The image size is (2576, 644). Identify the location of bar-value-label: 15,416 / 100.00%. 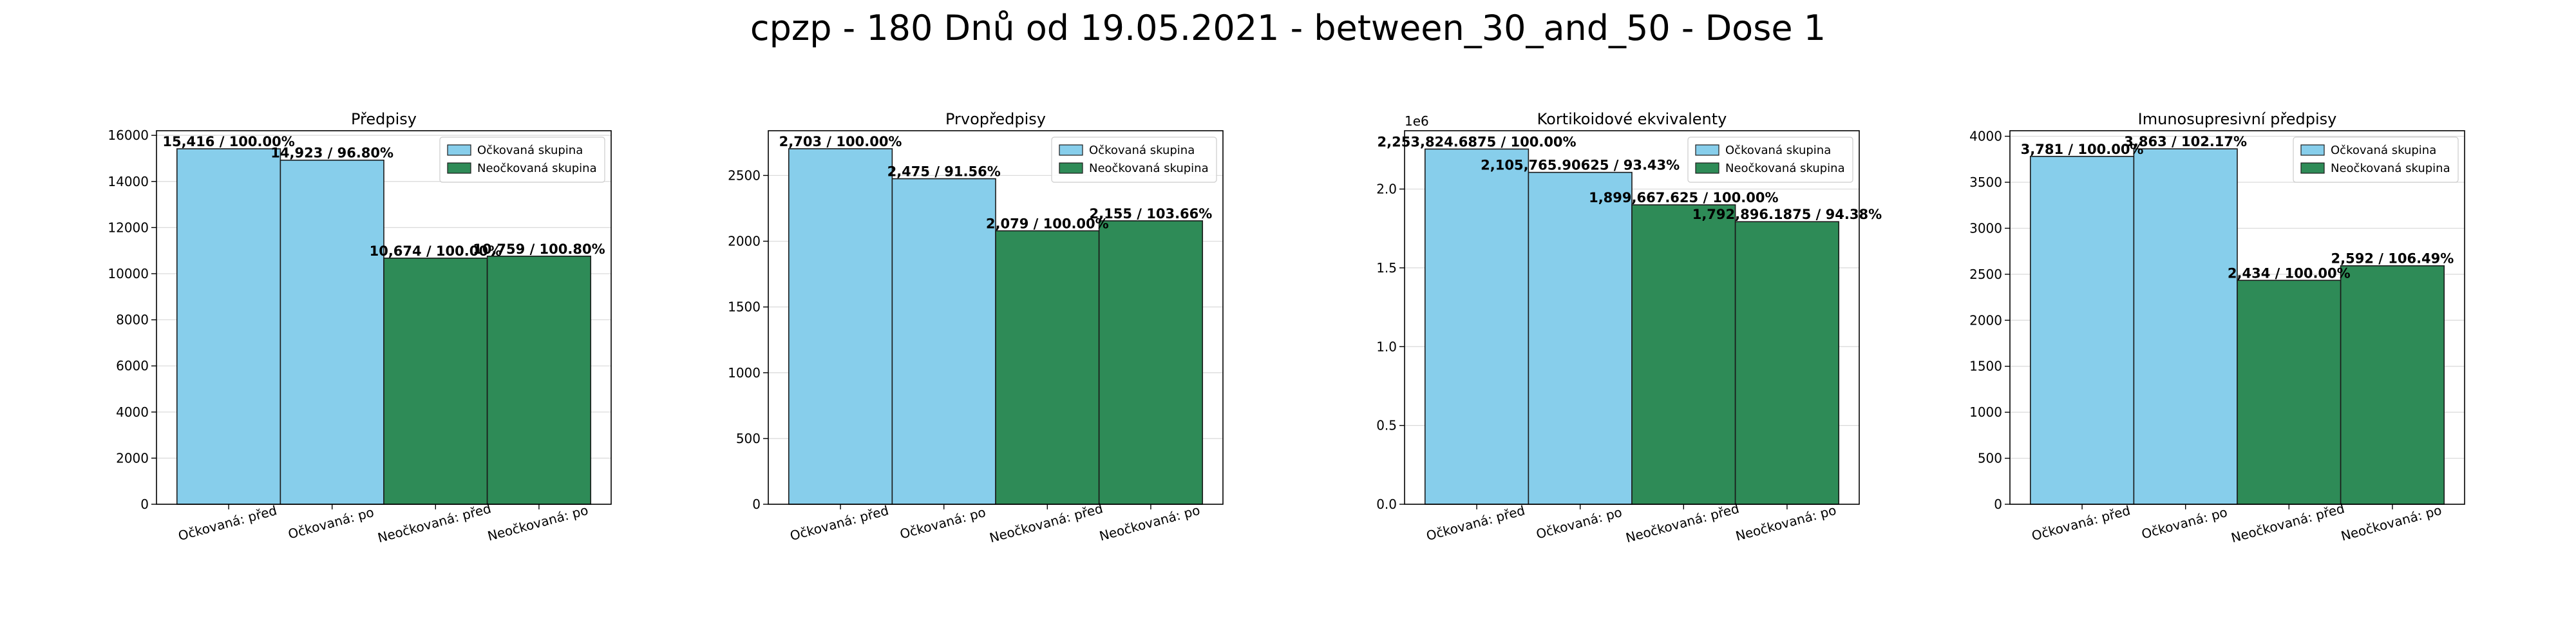
(228, 141).